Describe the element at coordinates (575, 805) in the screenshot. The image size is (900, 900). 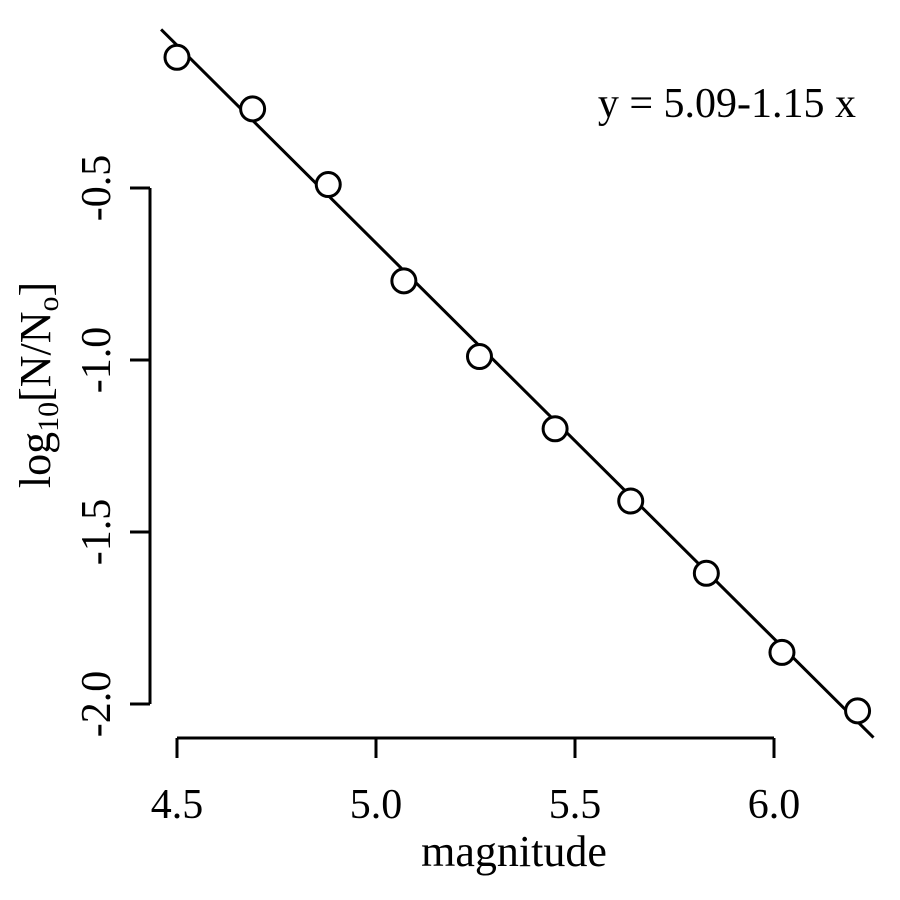
I see `x-tick-label: 5.5` at that location.